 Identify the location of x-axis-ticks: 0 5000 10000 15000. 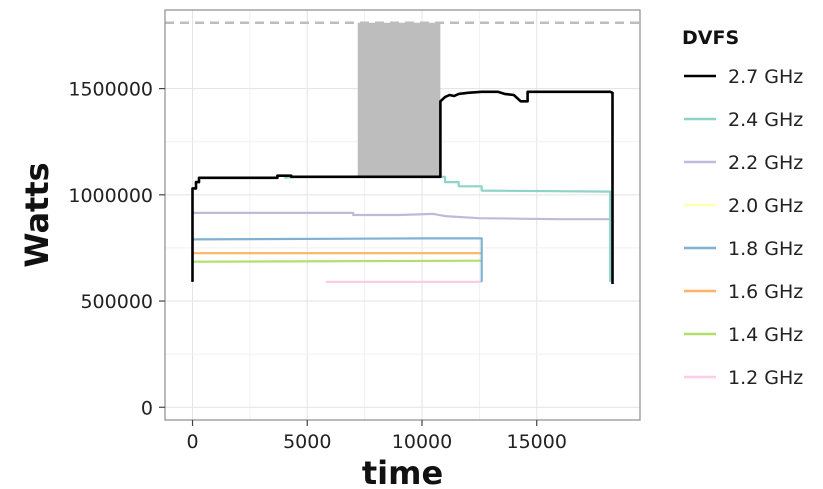
(376, 436).